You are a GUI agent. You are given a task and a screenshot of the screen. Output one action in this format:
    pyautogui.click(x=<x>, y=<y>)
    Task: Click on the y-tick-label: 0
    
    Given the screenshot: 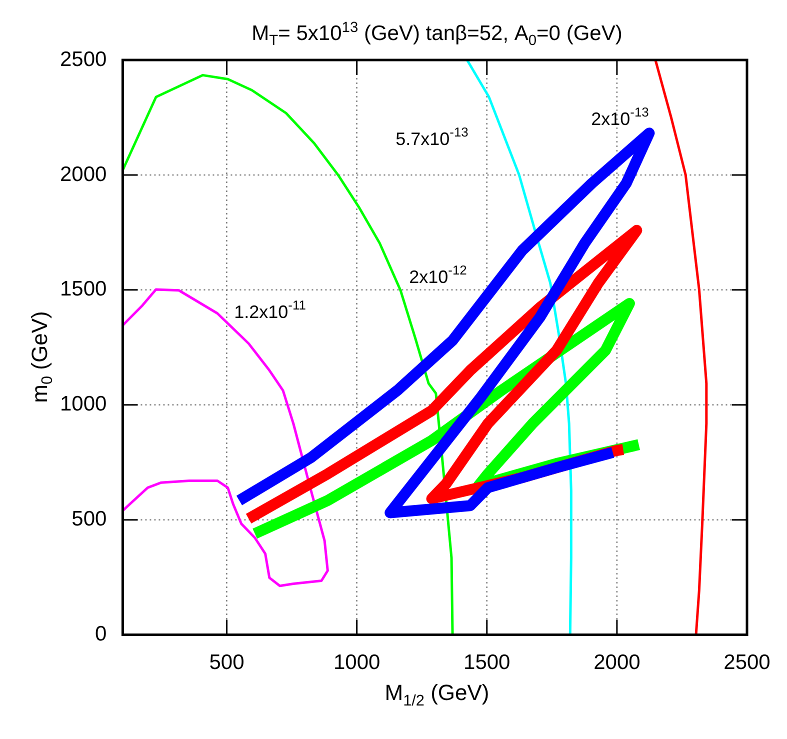 What is the action you would take?
    pyautogui.click(x=101, y=634)
    